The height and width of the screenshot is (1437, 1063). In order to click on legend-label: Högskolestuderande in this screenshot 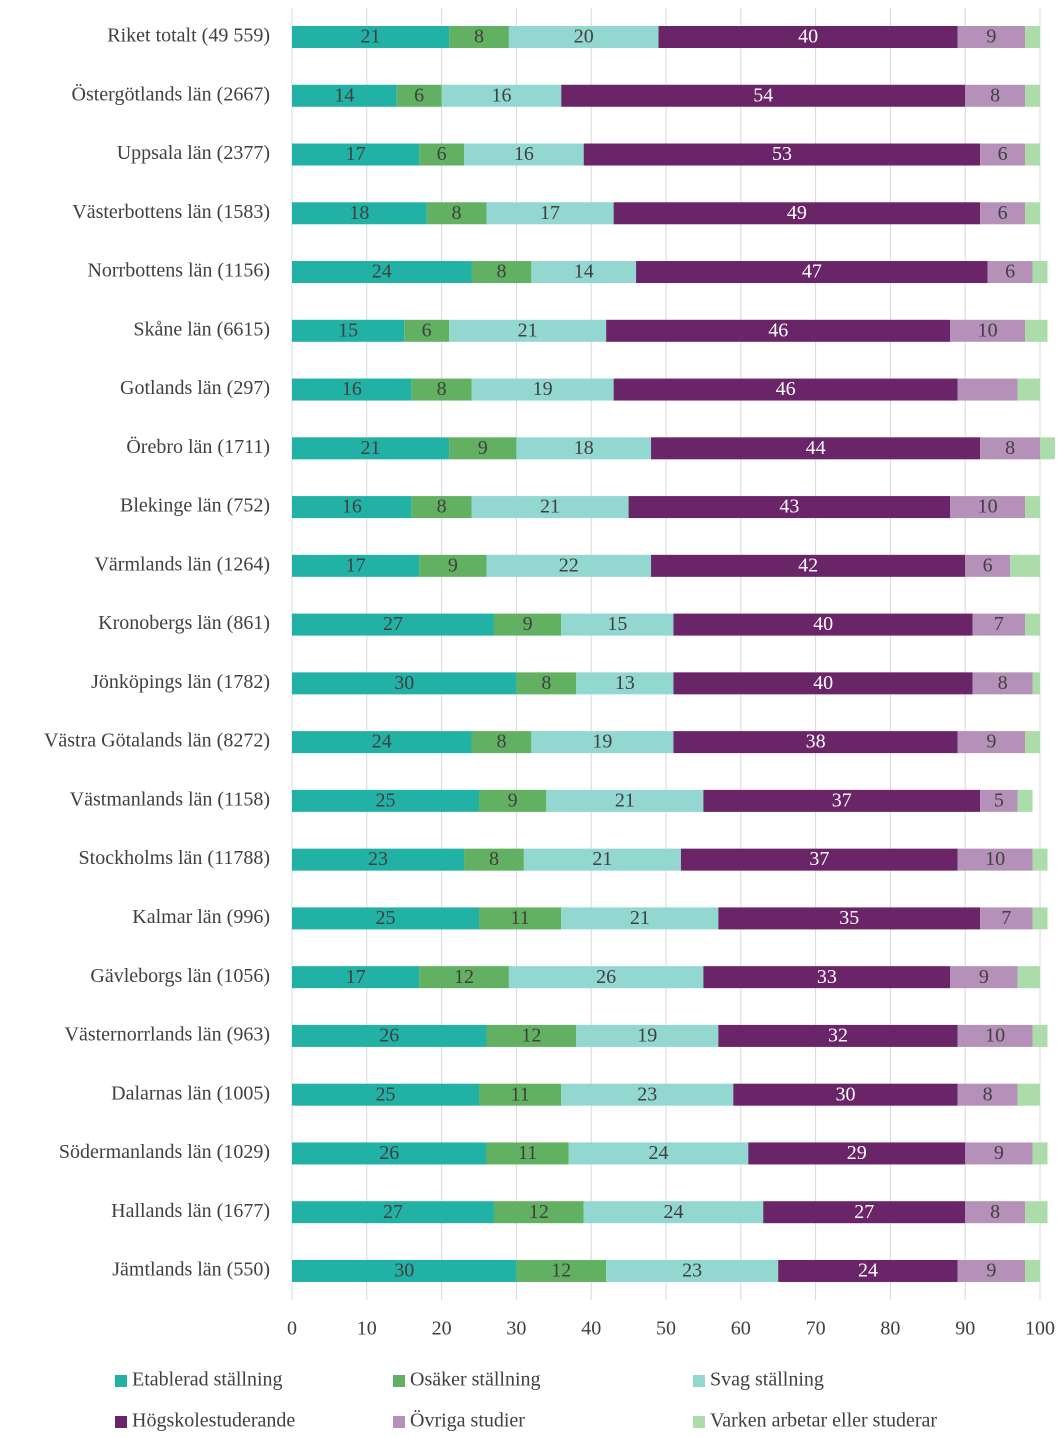, I will do `click(213, 1421)`.